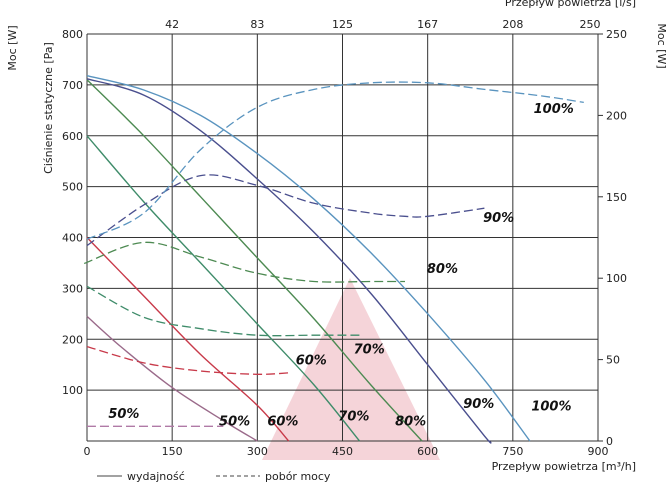 Image resolution: width=669 pixels, height=482 pixels. Describe the element at coordinates (351, 369) in the screenshot. I see `watermark` at that location.